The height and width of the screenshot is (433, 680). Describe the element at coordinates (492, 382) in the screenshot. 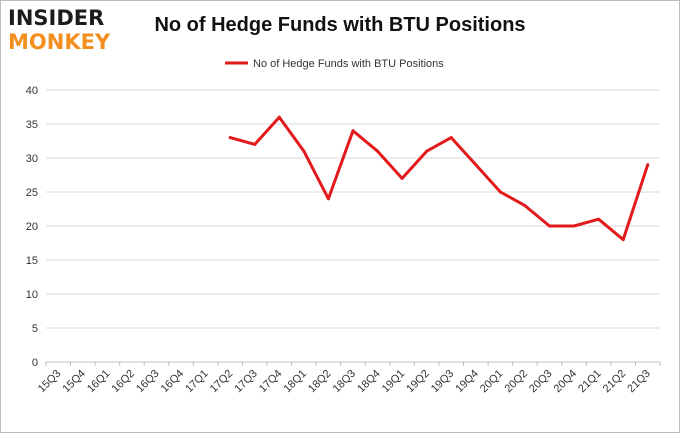

I see `x-tick-label: 20Q1` at that location.